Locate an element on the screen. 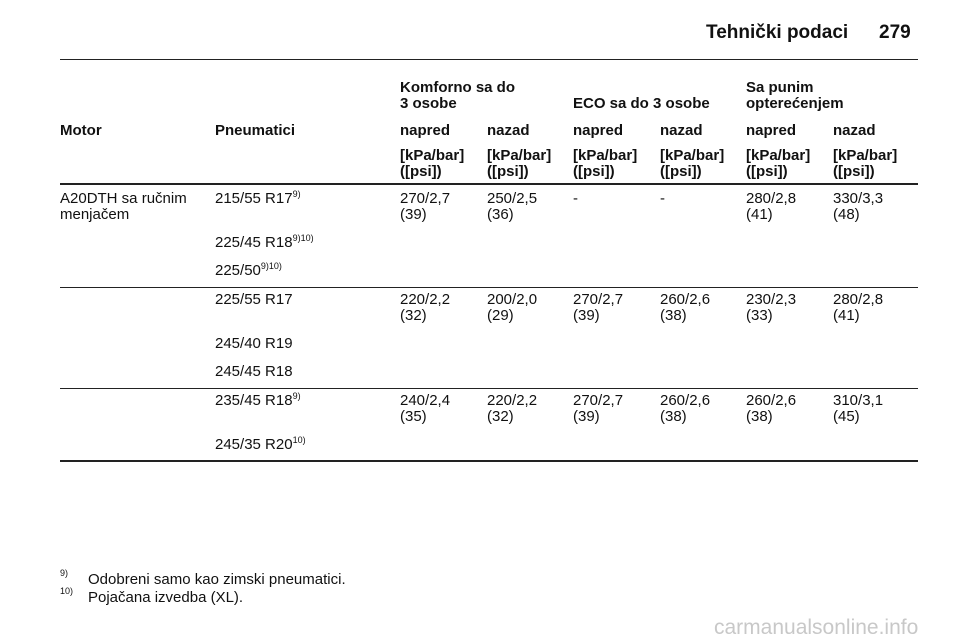  pressure: (33) is located at coordinates (759, 315).